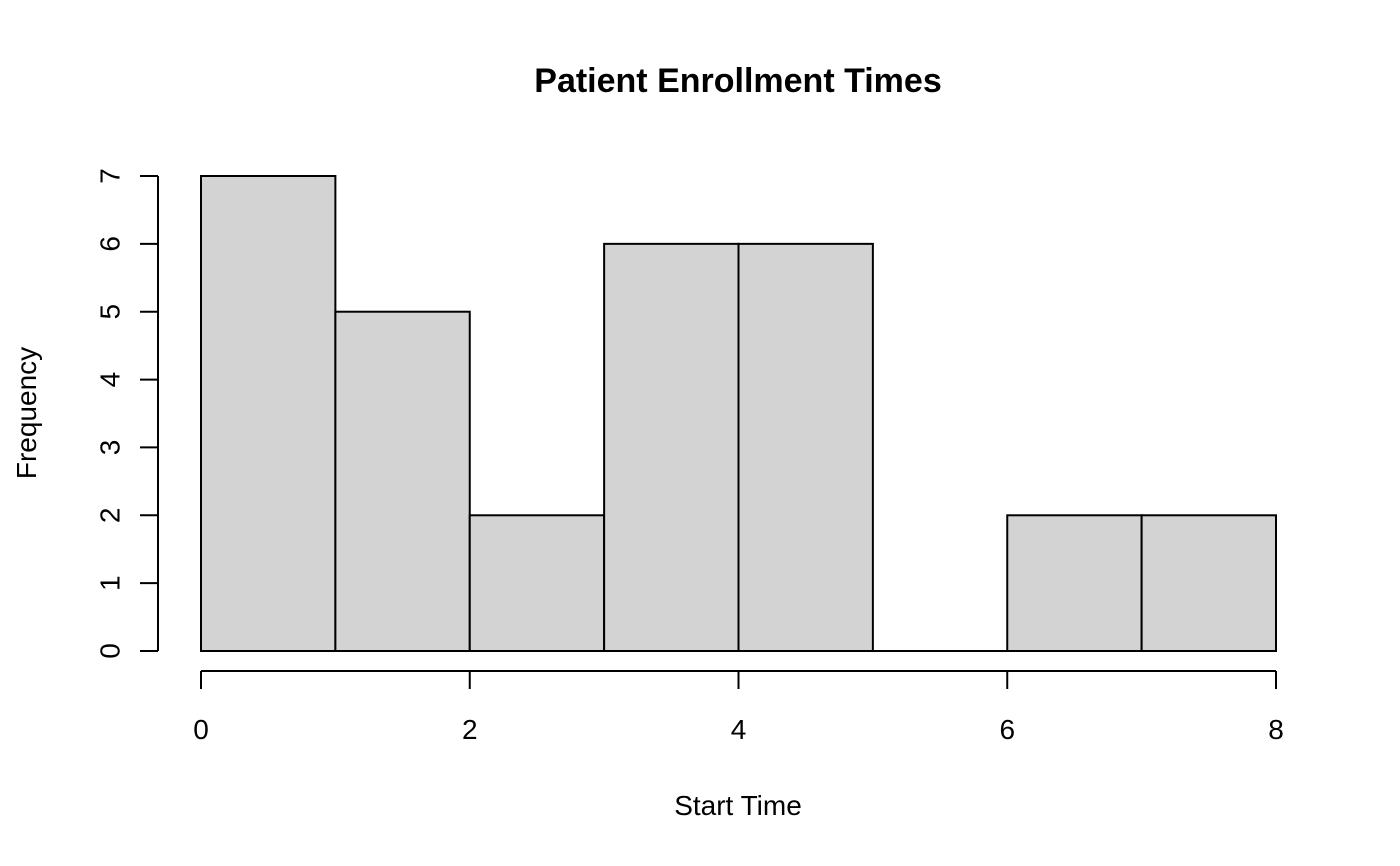 This screenshot has width=1400, height=866. I want to click on x-tick-label-4: 8, so click(1276, 729).